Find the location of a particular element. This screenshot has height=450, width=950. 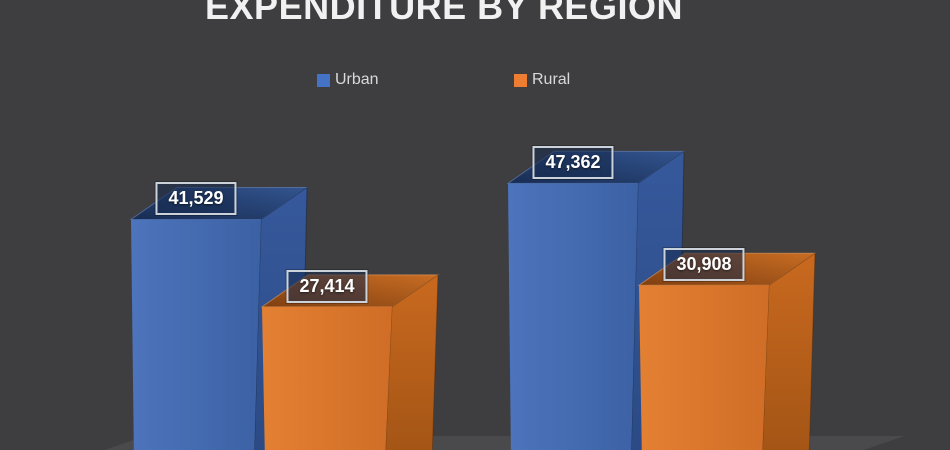

data-label-urban-2: 47,362 is located at coordinates (573, 163).